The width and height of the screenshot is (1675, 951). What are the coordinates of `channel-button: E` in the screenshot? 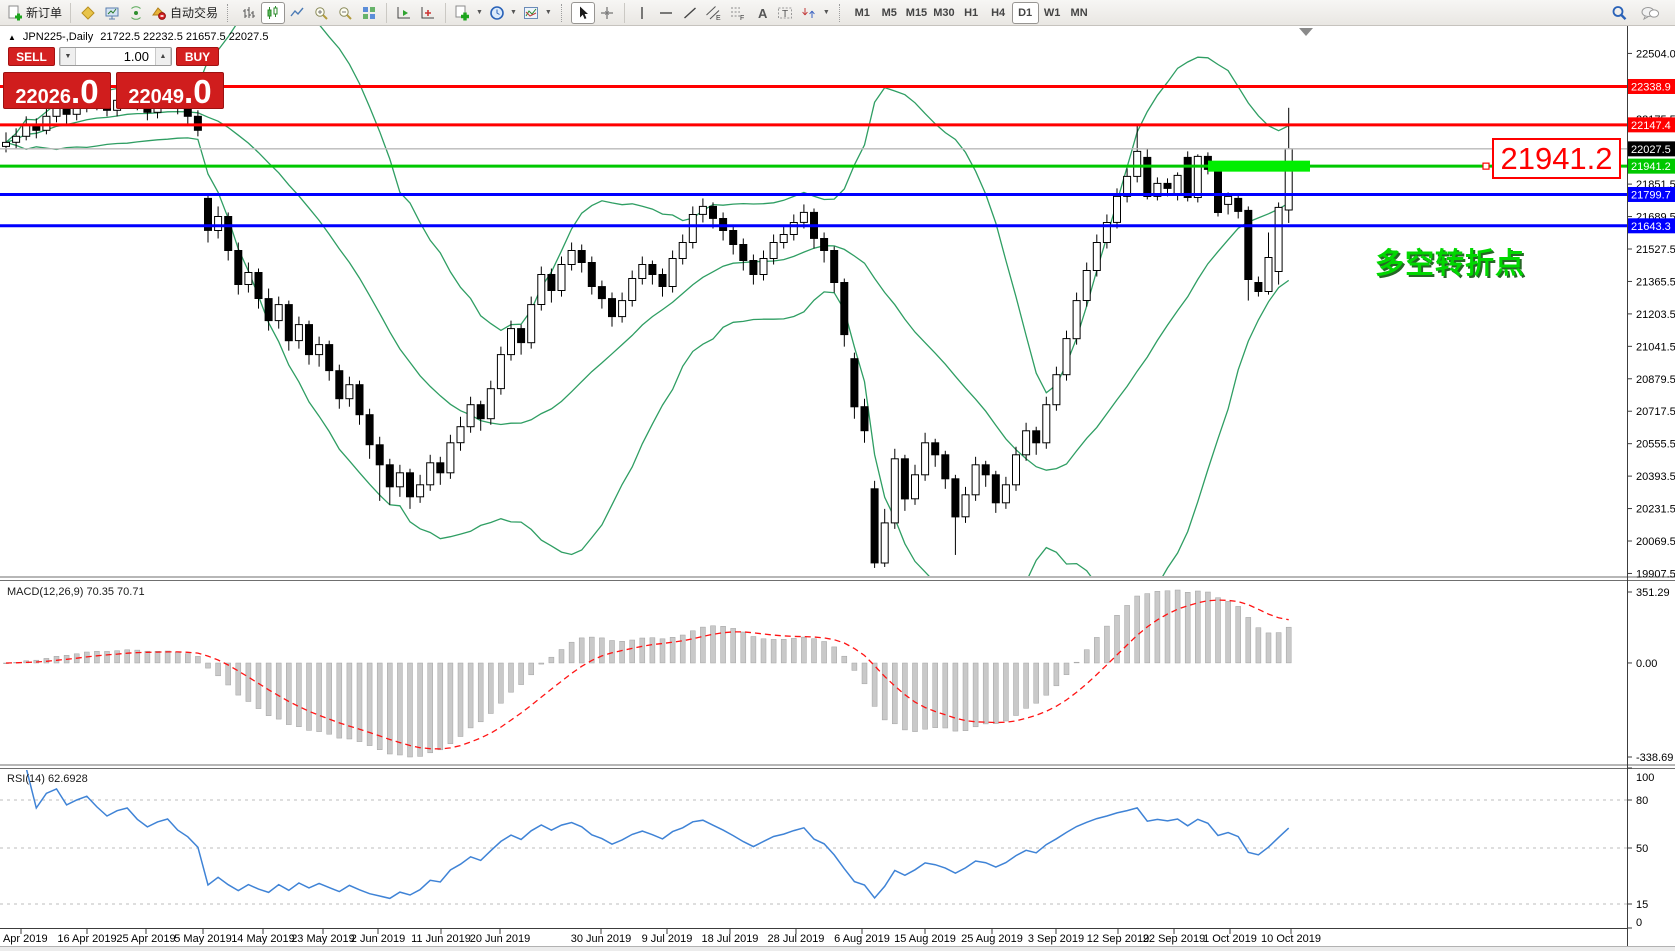 It's located at (714, 13).